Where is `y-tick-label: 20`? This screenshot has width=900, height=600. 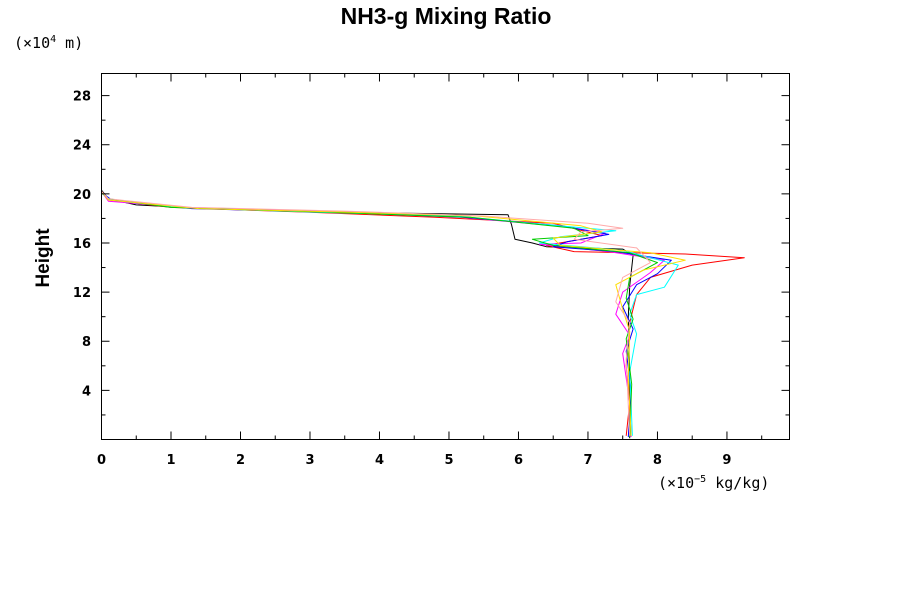
y-tick-label: 20 is located at coordinates (82, 195).